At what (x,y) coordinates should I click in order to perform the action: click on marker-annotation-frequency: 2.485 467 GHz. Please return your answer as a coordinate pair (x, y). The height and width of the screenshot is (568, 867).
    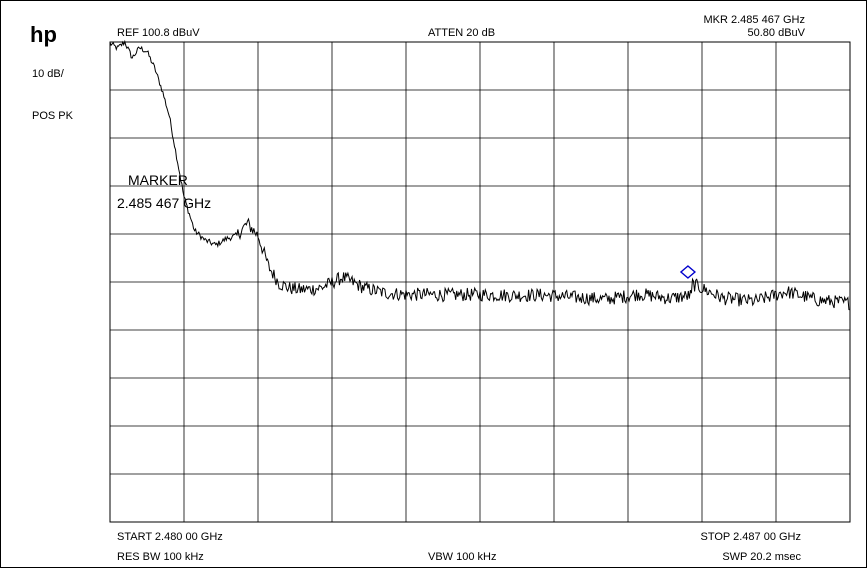
    Looking at the image, I should click on (164, 203).